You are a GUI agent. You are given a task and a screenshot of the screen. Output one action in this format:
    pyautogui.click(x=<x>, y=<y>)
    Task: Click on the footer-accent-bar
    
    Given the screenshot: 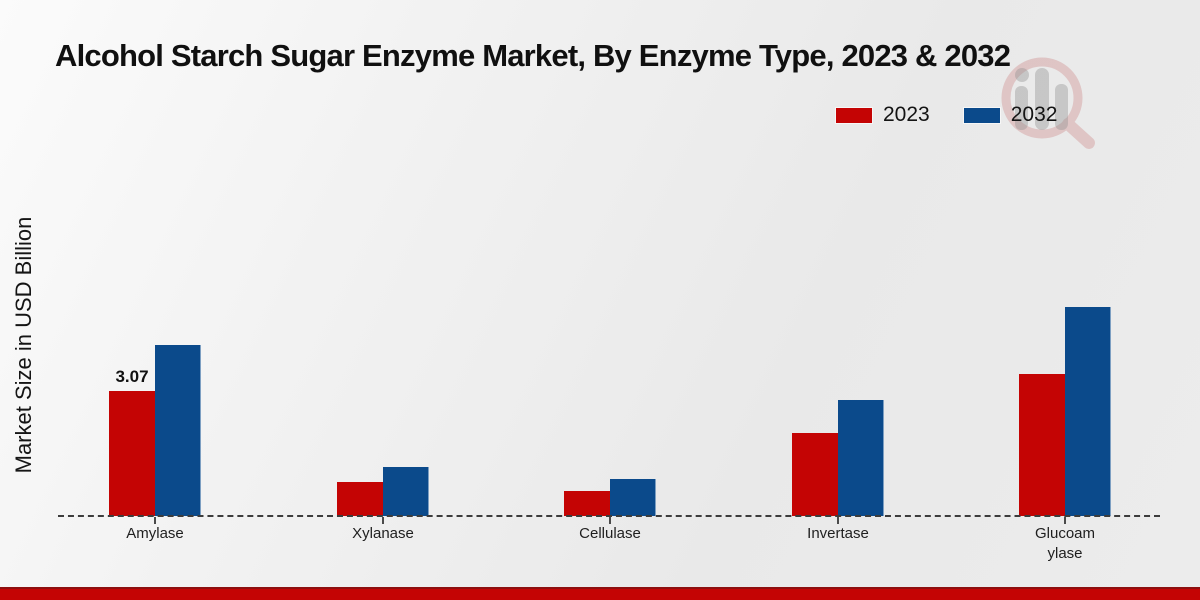 What is the action you would take?
    pyautogui.click(x=600, y=593)
    